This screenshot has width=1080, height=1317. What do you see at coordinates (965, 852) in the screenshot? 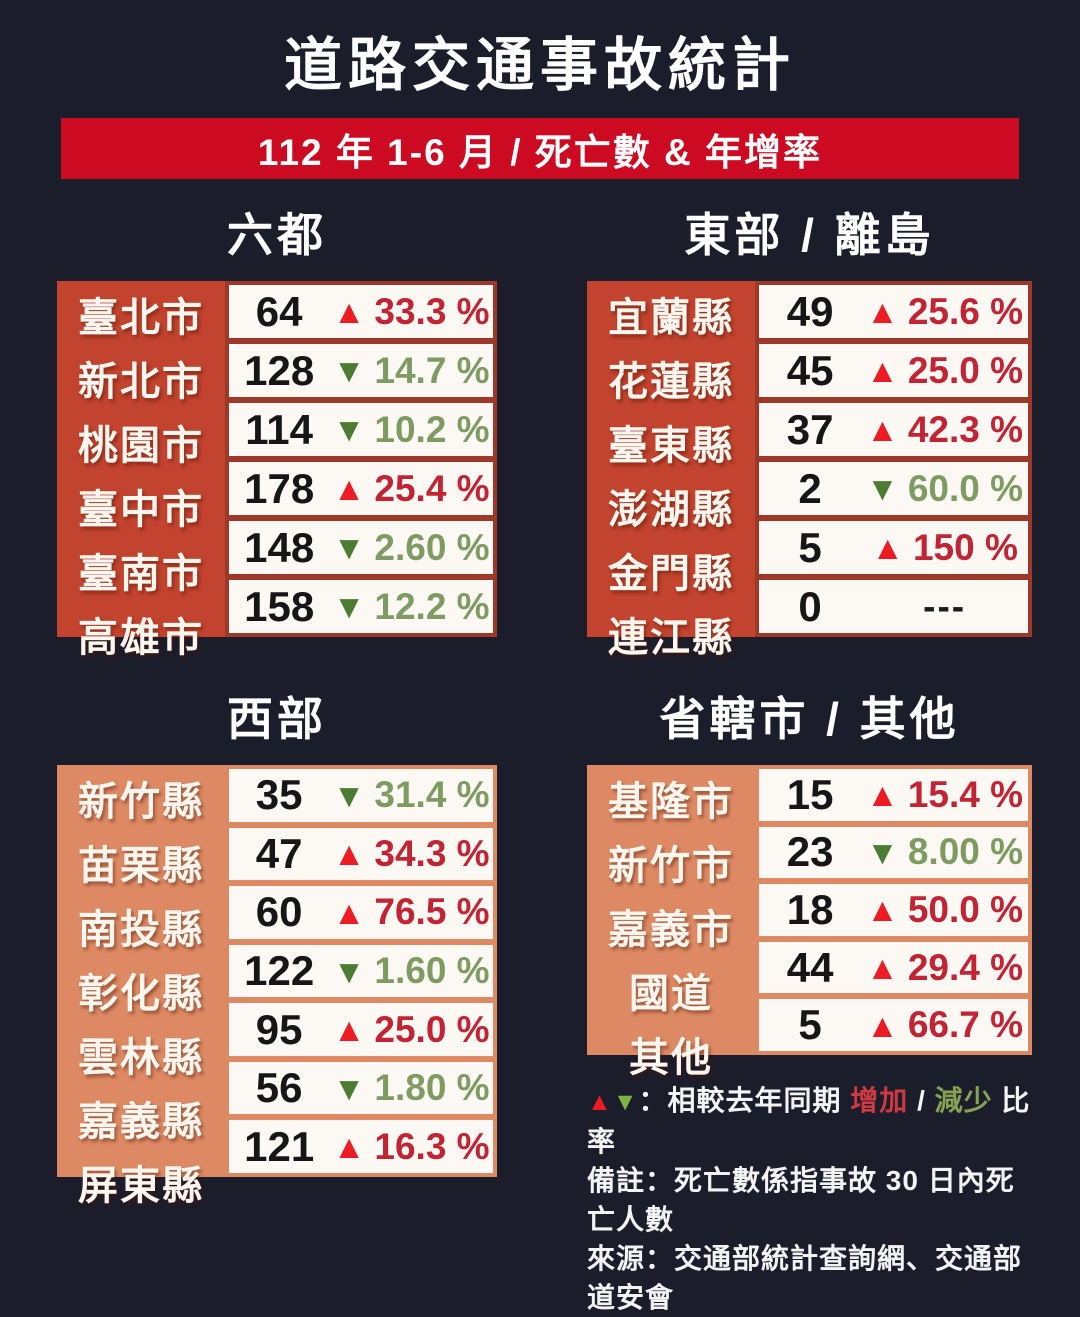
I see `change-percent: 8.00 %` at bounding box center [965, 852].